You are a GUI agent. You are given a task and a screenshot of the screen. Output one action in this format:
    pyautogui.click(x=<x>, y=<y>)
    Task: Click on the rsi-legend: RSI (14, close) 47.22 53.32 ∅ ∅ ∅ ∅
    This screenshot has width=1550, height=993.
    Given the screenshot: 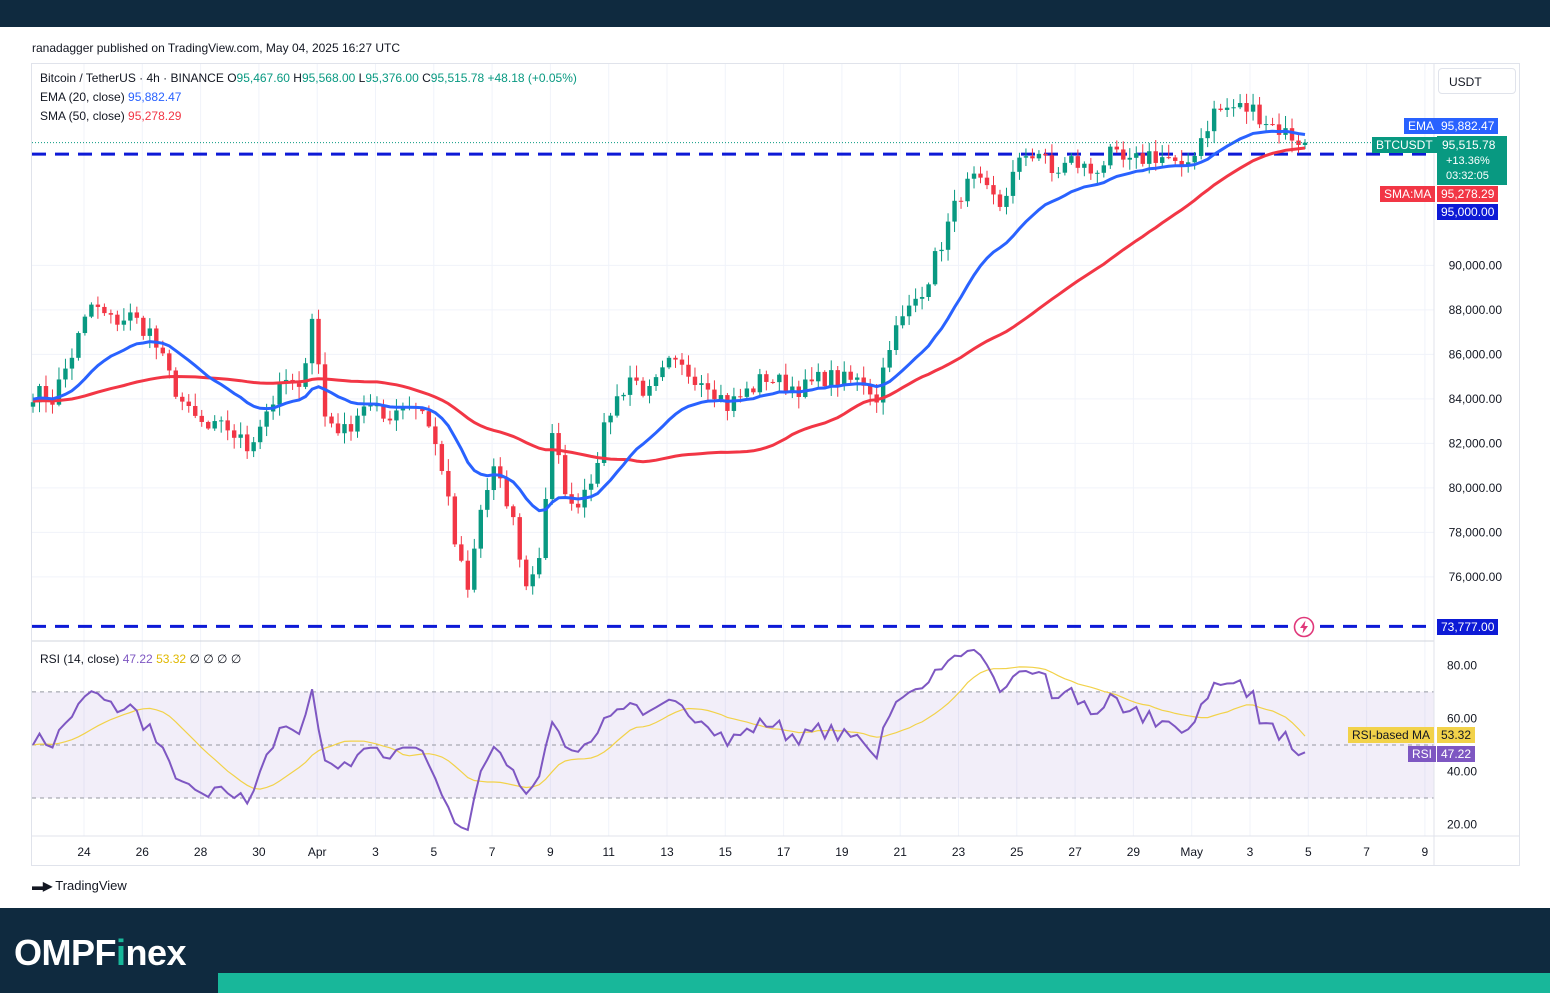 What is the action you would take?
    pyautogui.click(x=140, y=659)
    